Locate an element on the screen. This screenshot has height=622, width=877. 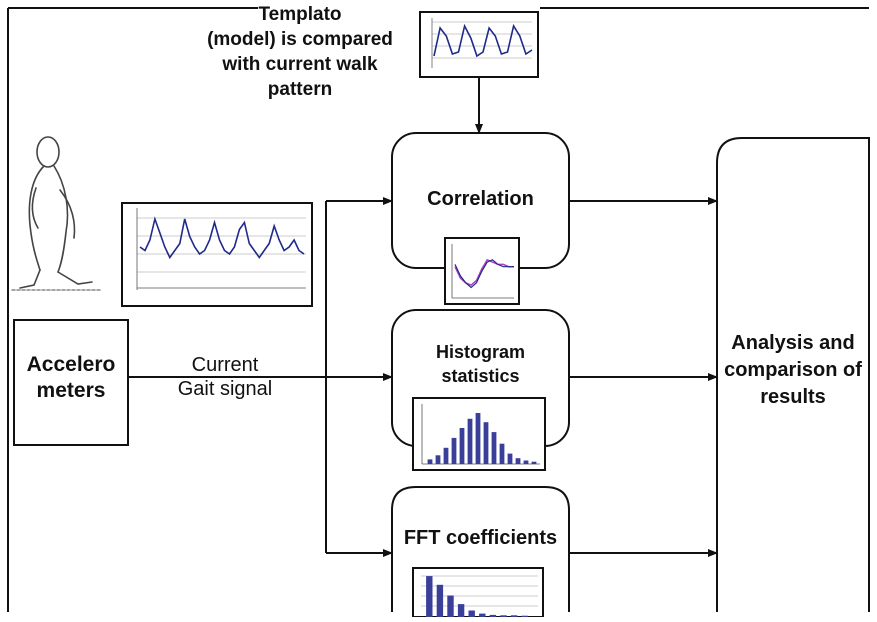
template-signal-line is located at coordinates (483, 40).